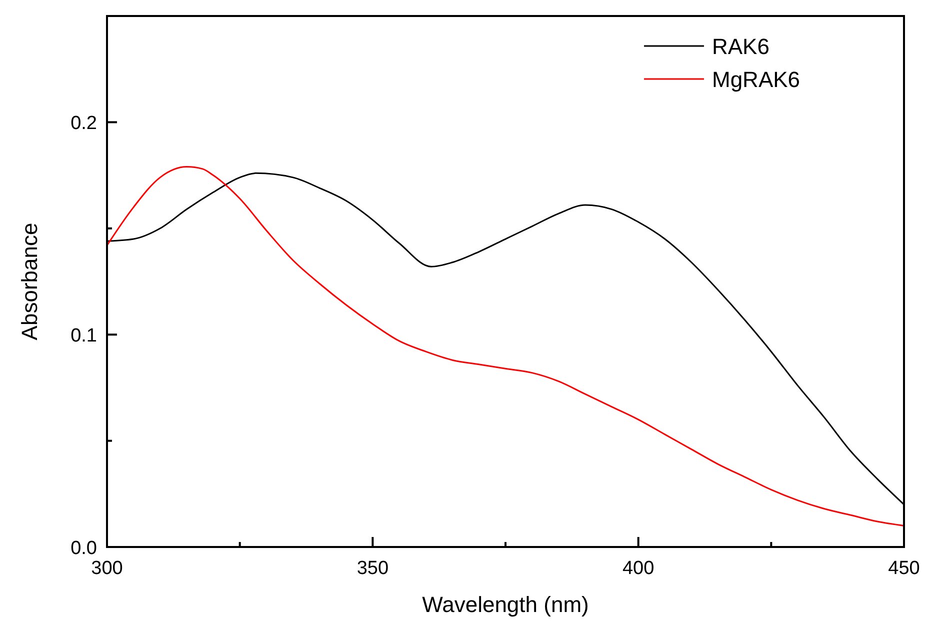  Describe the element at coordinates (904, 568) in the screenshot. I see `x-tick-label: 450` at that location.